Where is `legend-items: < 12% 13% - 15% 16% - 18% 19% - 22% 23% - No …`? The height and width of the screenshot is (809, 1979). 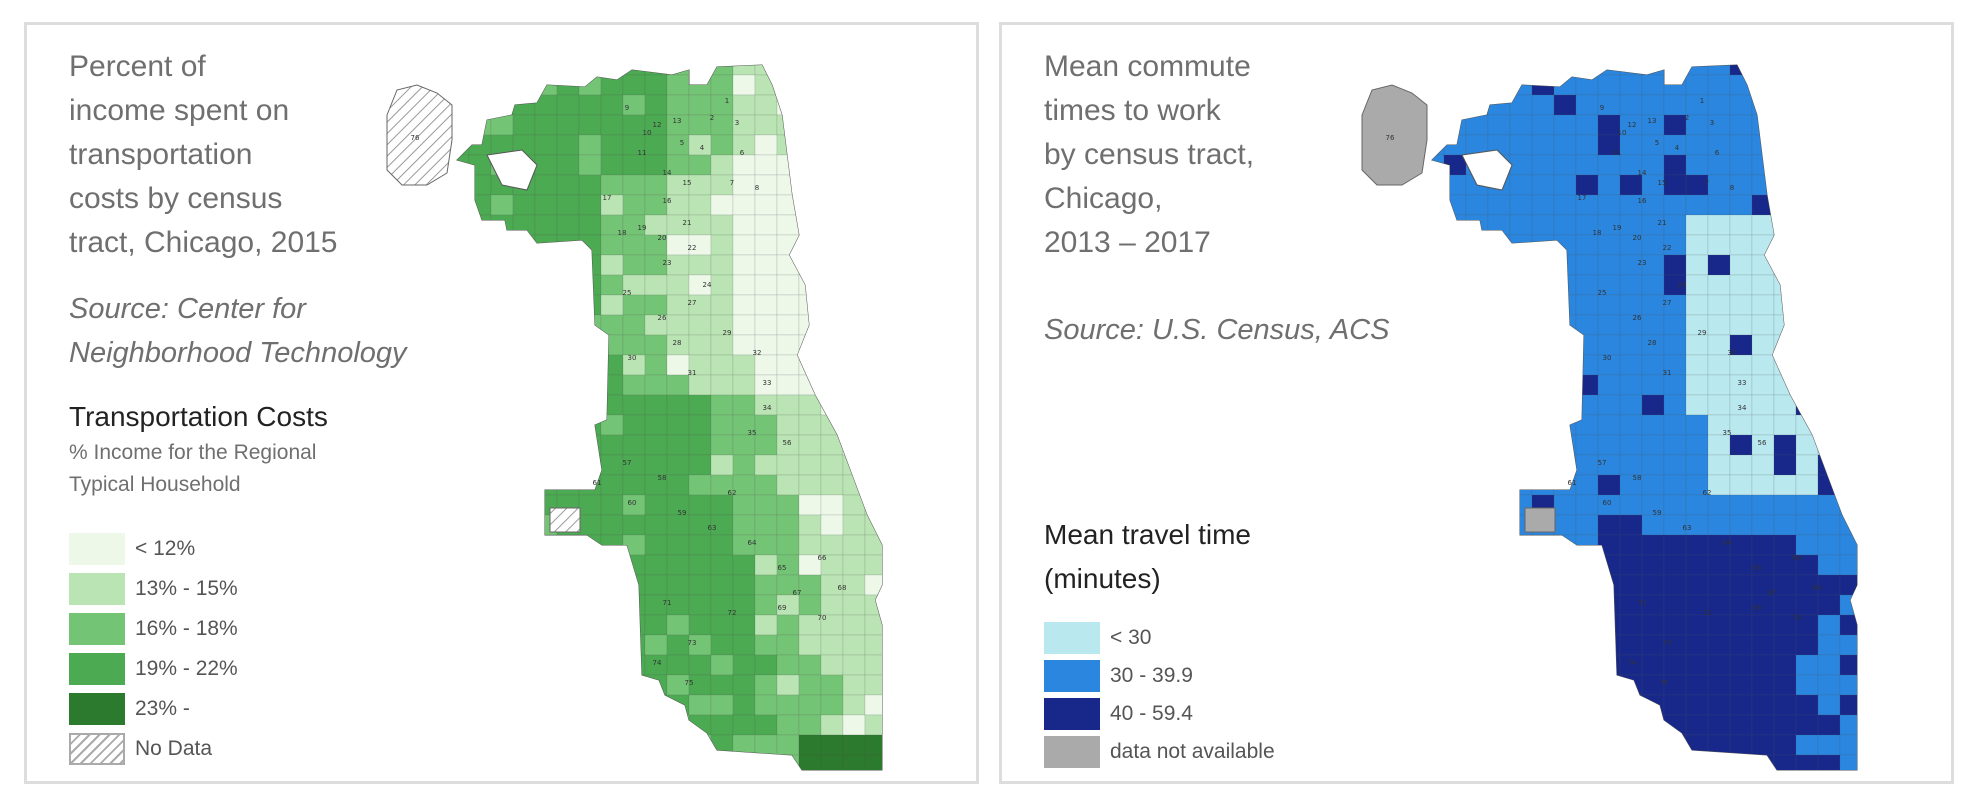 legend-items: < 12% 13% - 15% 16% - 18% 19% - 22% 23% - No … is located at coordinates (198, 649).